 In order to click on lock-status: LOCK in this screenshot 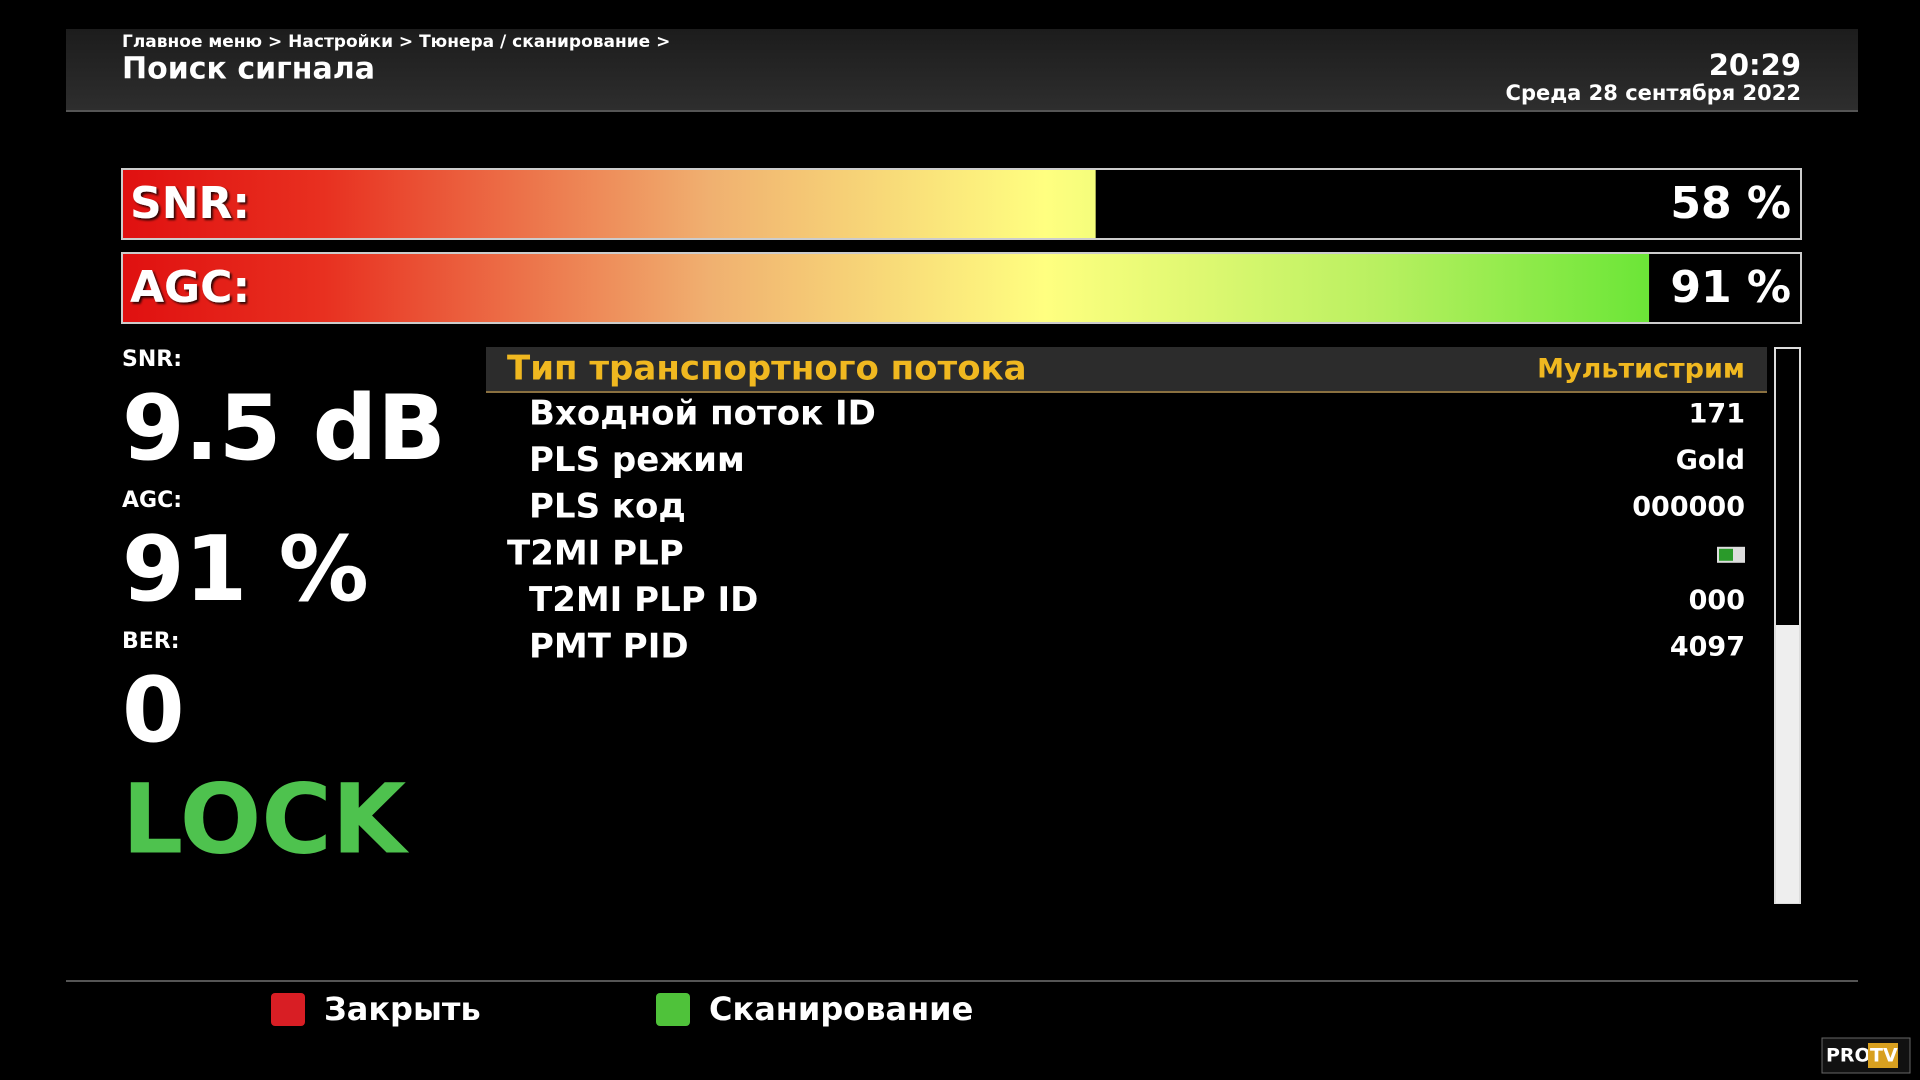, I will do `click(266, 819)`.